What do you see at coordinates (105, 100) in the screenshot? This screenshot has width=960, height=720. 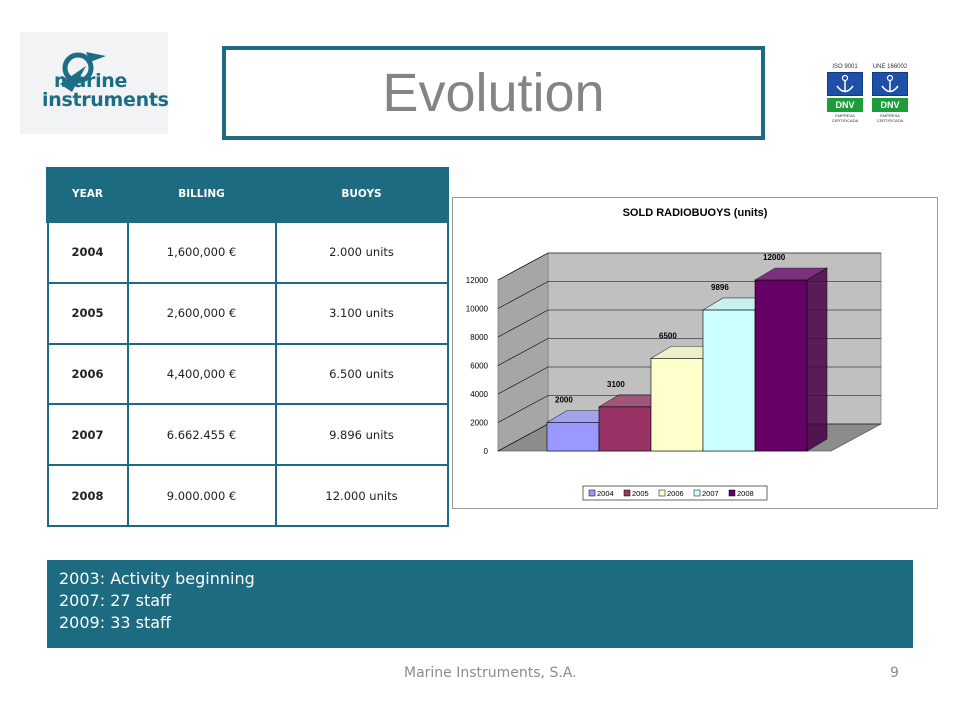 I see `logo-line2: instruments` at bounding box center [105, 100].